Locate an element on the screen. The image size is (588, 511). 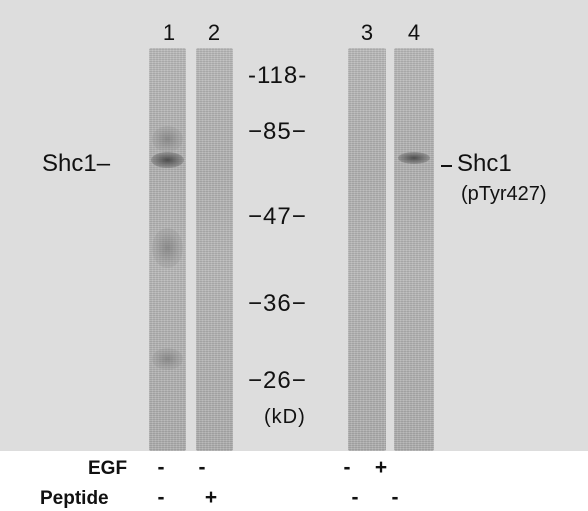
peptide-sign-lane-3: - is located at coordinates (355, 497).